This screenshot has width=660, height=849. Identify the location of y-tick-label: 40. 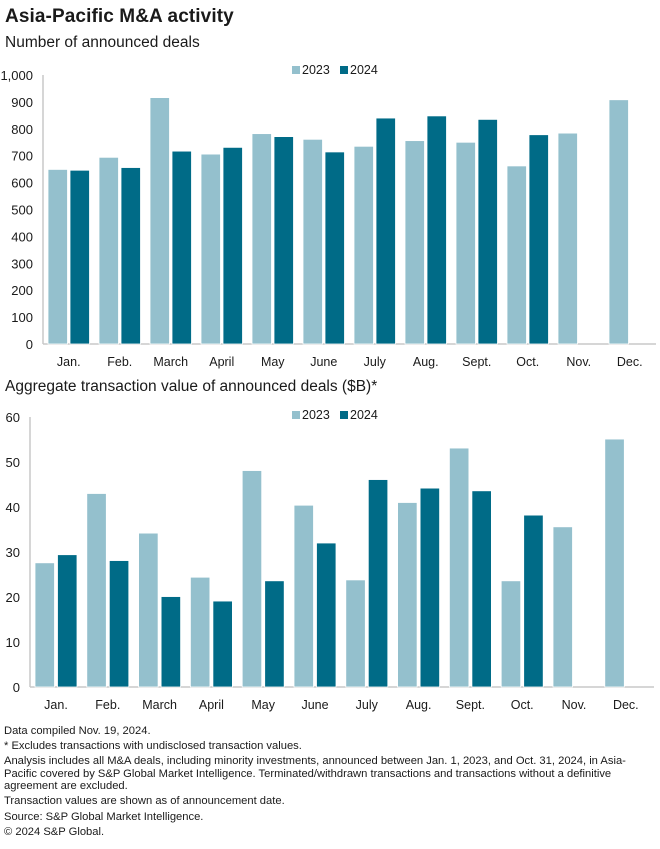
(13, 507).